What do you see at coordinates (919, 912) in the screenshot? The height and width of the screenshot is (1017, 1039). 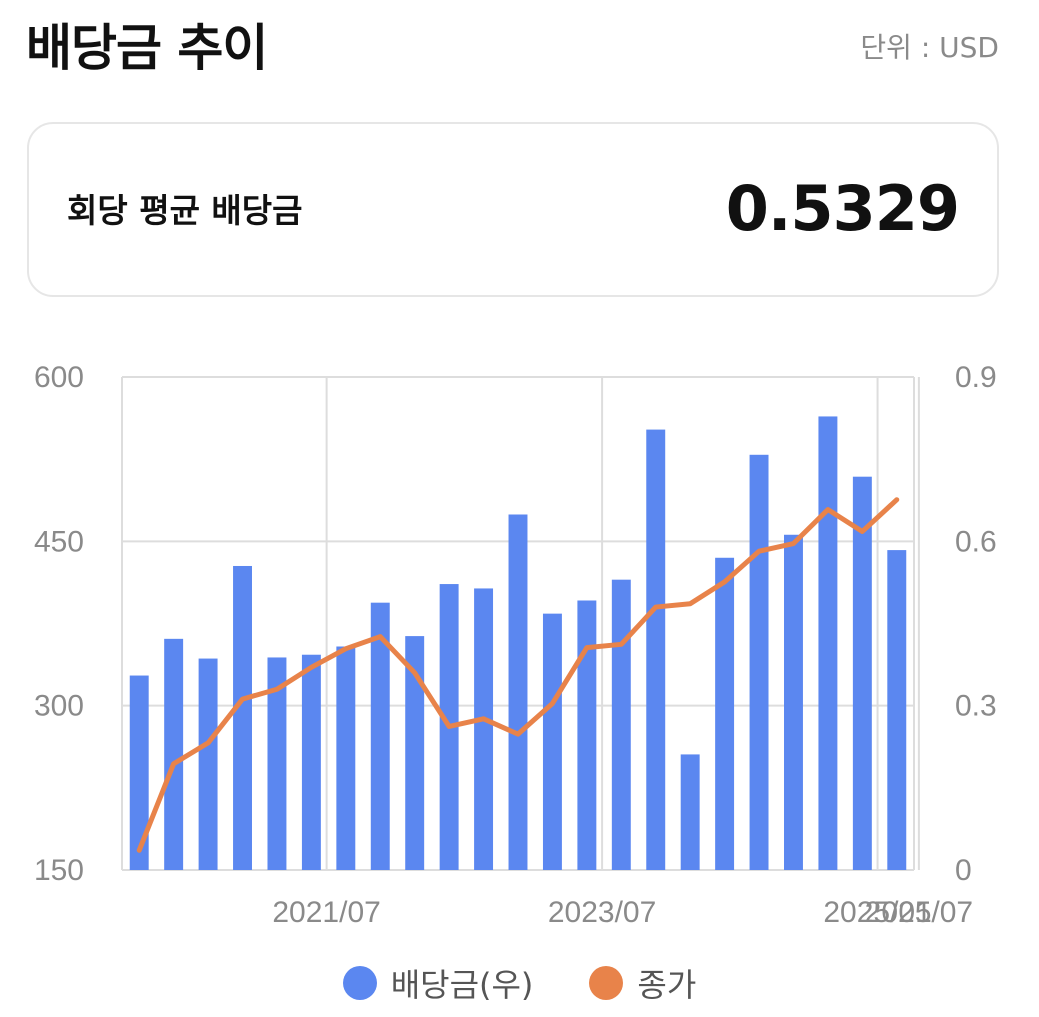 I see `x-tick-label: 2025/07` at bounding box center [919, 912].